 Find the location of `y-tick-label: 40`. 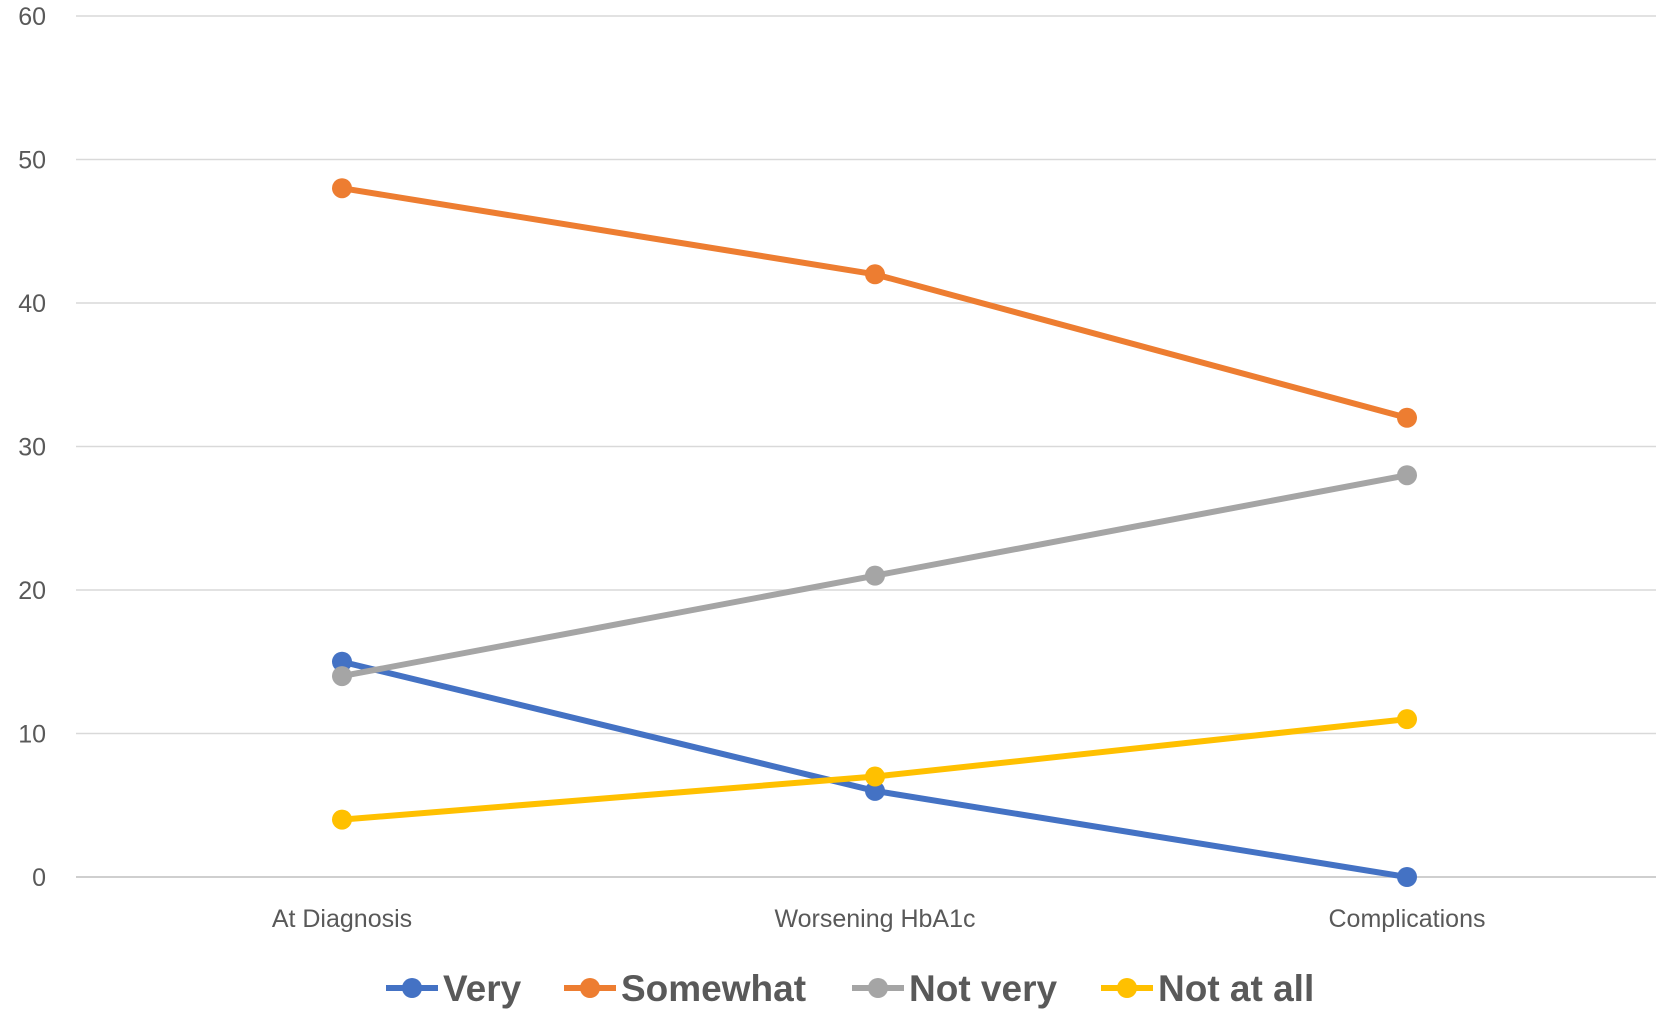

y-tick-label: 40 is located at coordinates (32, 304).